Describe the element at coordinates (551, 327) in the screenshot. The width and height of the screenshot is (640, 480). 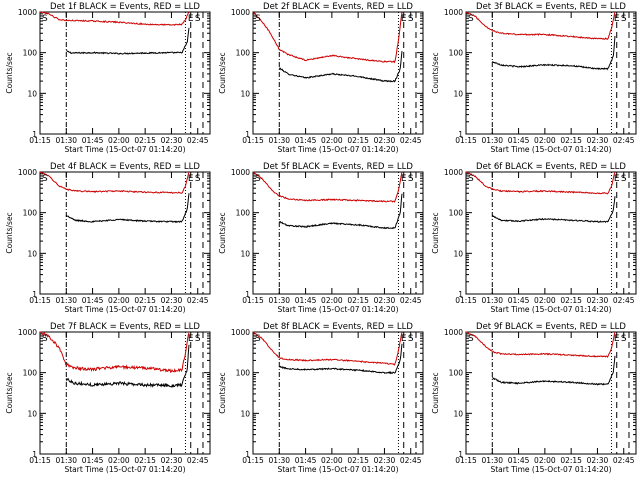
I see `panel-title: Det 9f BLACK = Events, RED = LLD` at that location.